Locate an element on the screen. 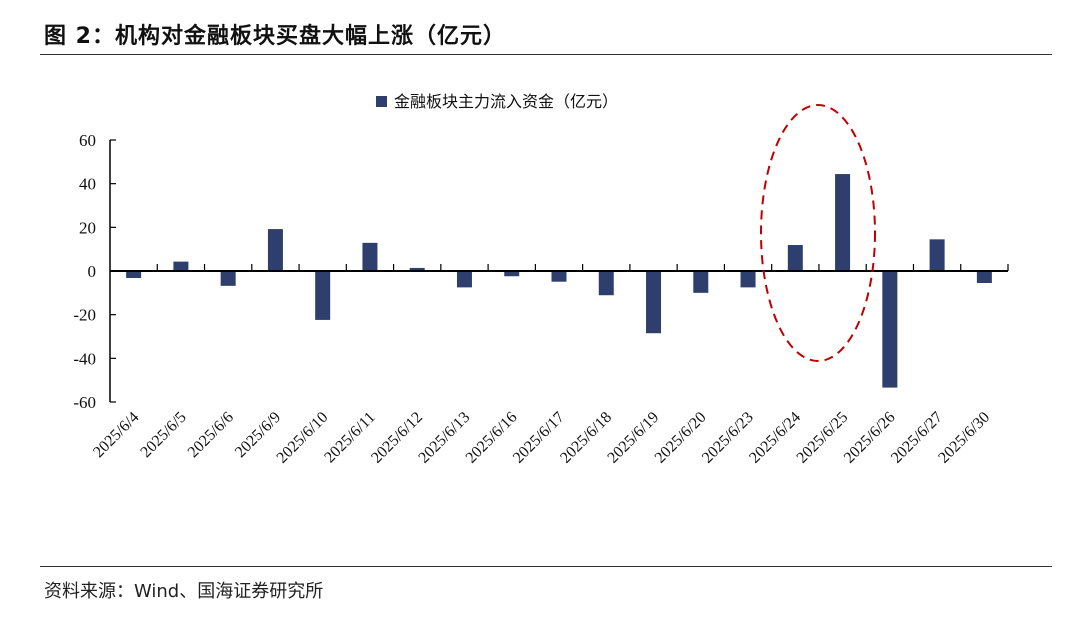 Image resolution: width=1080 pixels, height=619 pixels. y-tick-label: 60 is located at coordinates (87, 140).